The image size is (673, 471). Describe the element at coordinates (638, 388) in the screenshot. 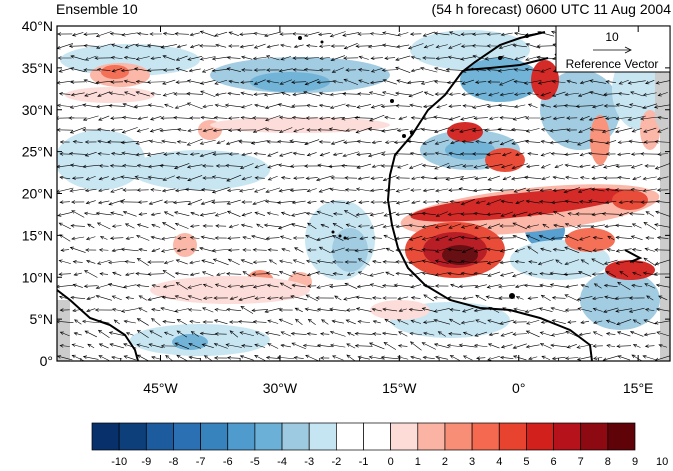

I see `longitude-label: 15°E` at that location.